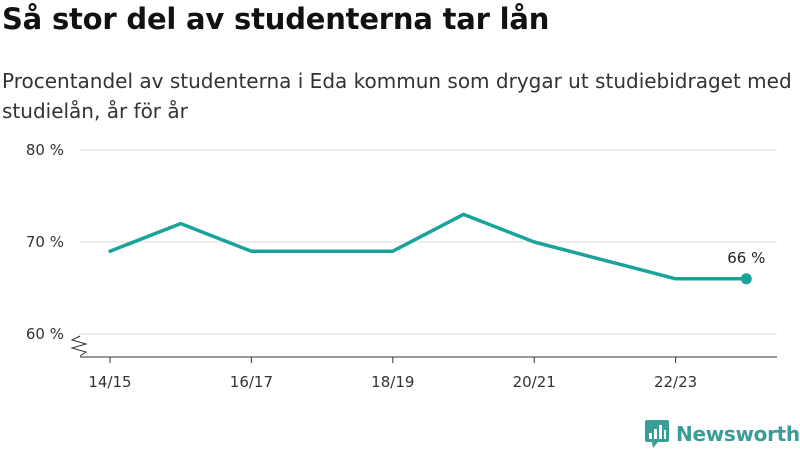 This screenshot has width=800, height=450. I want to click on series-line, so click(428, 246).